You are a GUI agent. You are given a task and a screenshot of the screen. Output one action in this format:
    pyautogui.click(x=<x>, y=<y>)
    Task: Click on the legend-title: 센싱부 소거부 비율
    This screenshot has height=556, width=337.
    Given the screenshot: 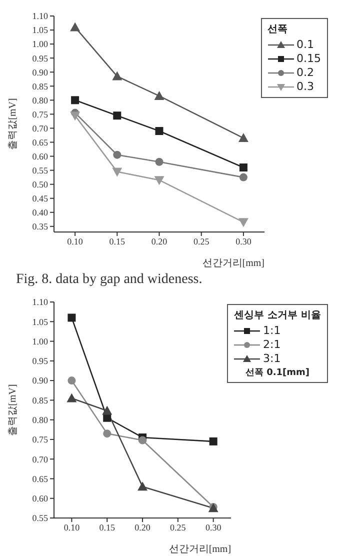 What is the action you would take?
    pyautogui.click(x=277, y=315)
    